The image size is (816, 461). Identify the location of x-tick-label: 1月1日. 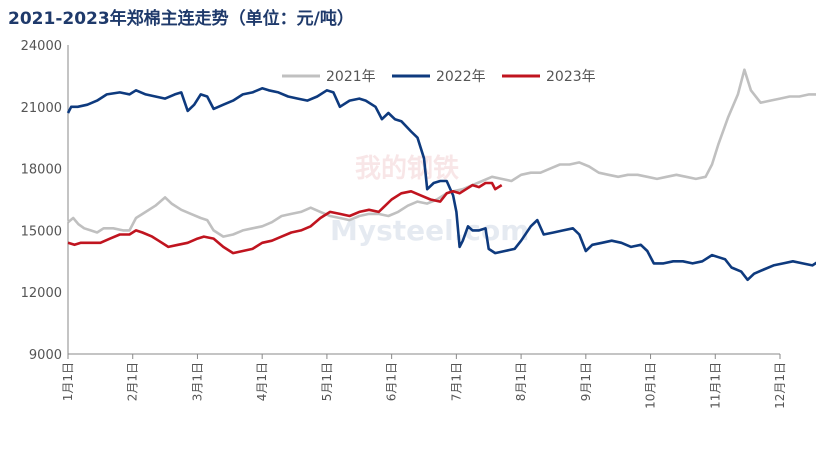
(68, 381).